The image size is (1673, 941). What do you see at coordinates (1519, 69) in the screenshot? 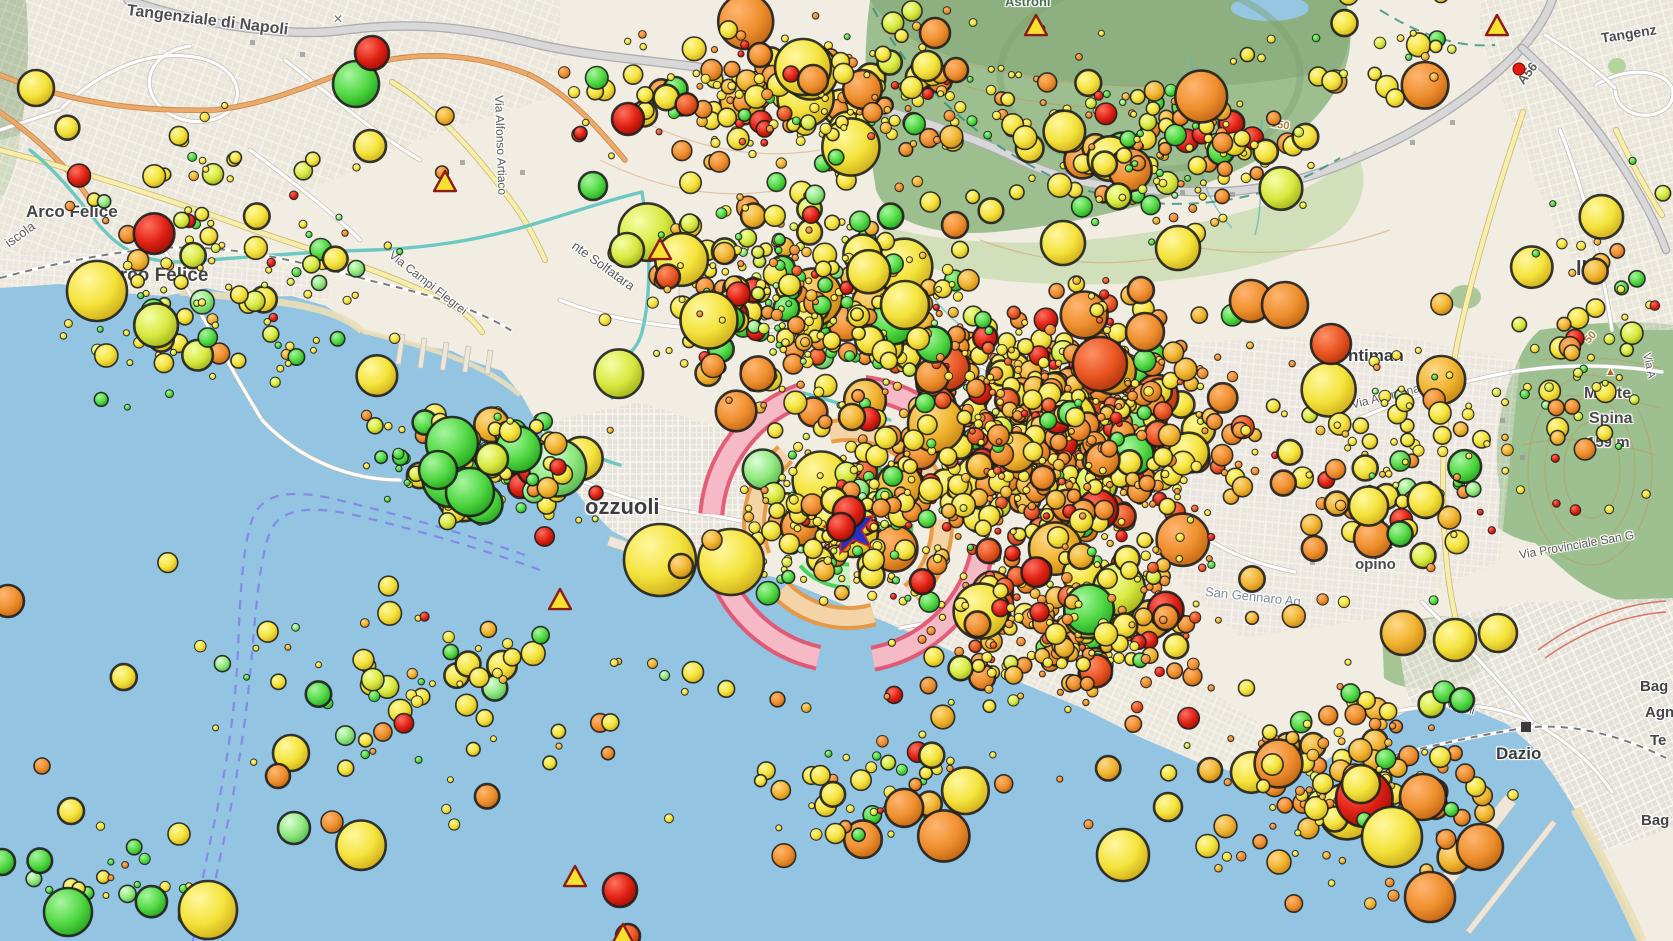
I see `red-dot-marker` at bounding box center [1519, 69].